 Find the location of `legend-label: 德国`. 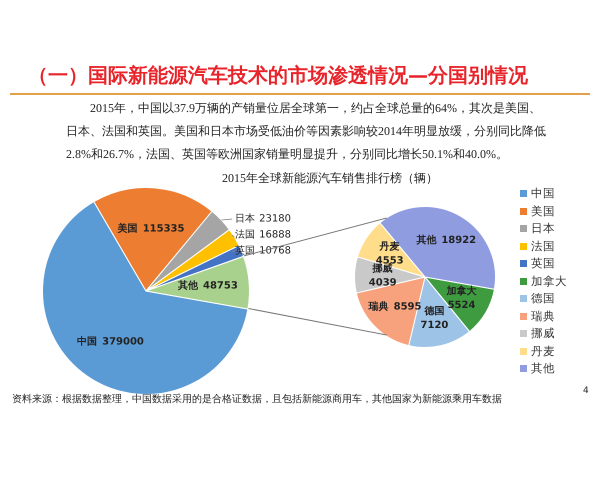

legend-label: 德国 is located at coordinates (543, 298).